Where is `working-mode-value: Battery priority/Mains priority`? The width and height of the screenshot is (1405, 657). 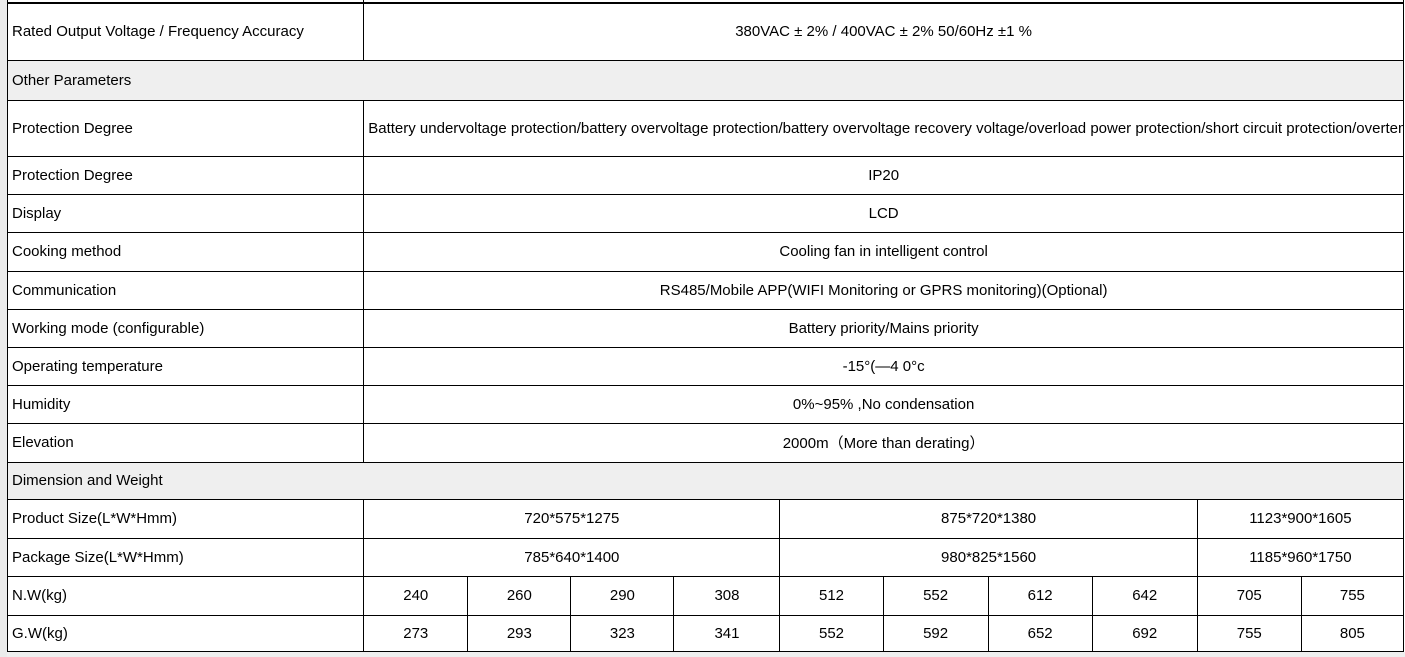 working-mode-value: Battery priority/Mains priority is located at coordinates (883, 328).